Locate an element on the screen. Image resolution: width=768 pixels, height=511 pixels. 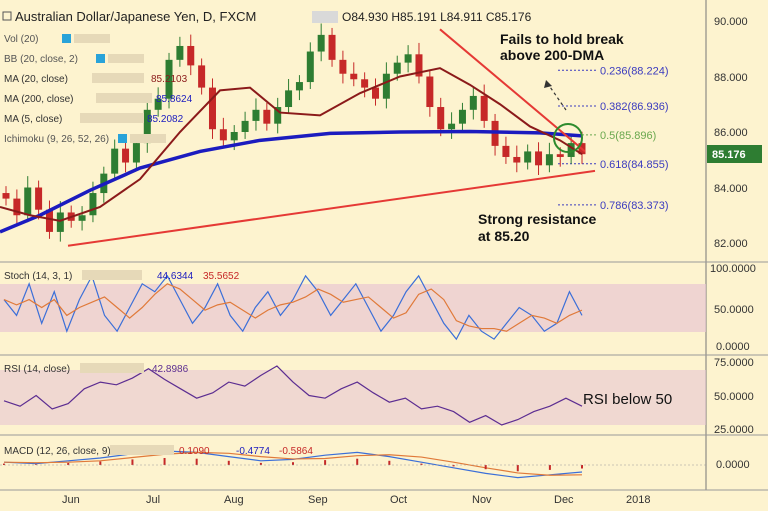
resistance-trendline is located at coordinates (512, 90).